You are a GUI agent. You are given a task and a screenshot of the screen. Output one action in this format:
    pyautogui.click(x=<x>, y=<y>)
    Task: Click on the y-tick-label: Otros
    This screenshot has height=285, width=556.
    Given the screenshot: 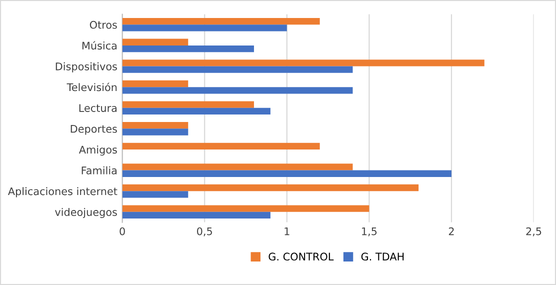 What is the action you would take?
    pyautogui.click(x=103, y=24)
    